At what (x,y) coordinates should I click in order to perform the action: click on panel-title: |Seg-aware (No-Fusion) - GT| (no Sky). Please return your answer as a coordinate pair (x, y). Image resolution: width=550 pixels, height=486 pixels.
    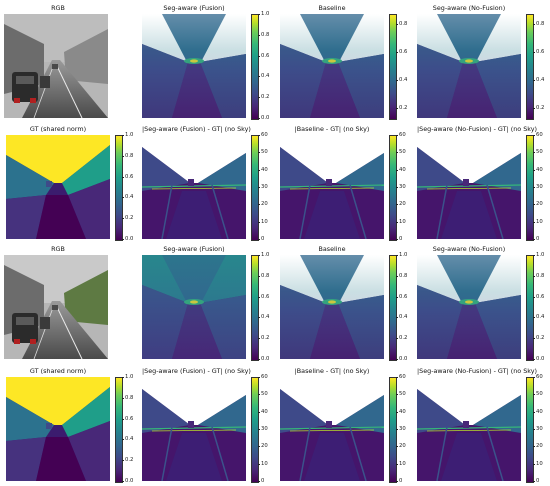
    Looking at the image, I should click on (477, 371).